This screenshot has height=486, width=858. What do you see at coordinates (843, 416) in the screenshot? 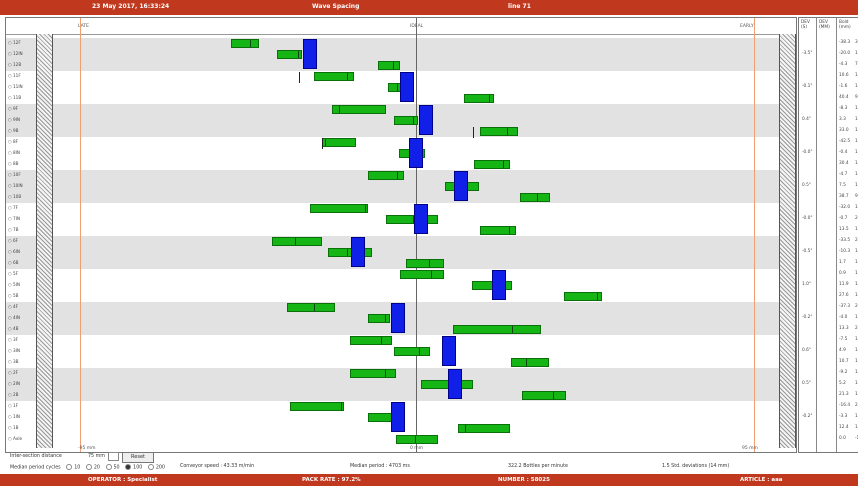
I see `row-dev-value: -3.3` at bounding box center [843, 416].